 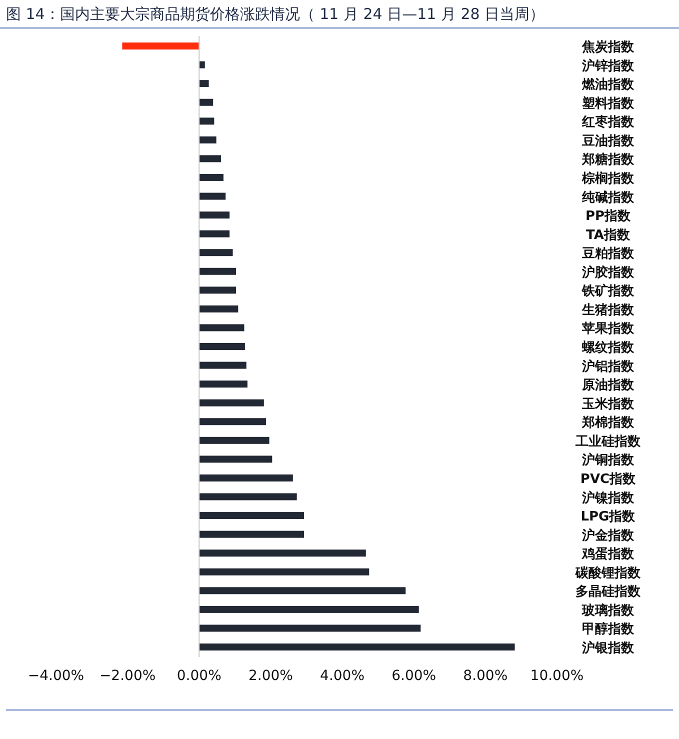 What do you see at coordinates (608, 366) in the screenshot?
I see `y-tick-label: 沪铝指数` at bounding box center [608, 366].